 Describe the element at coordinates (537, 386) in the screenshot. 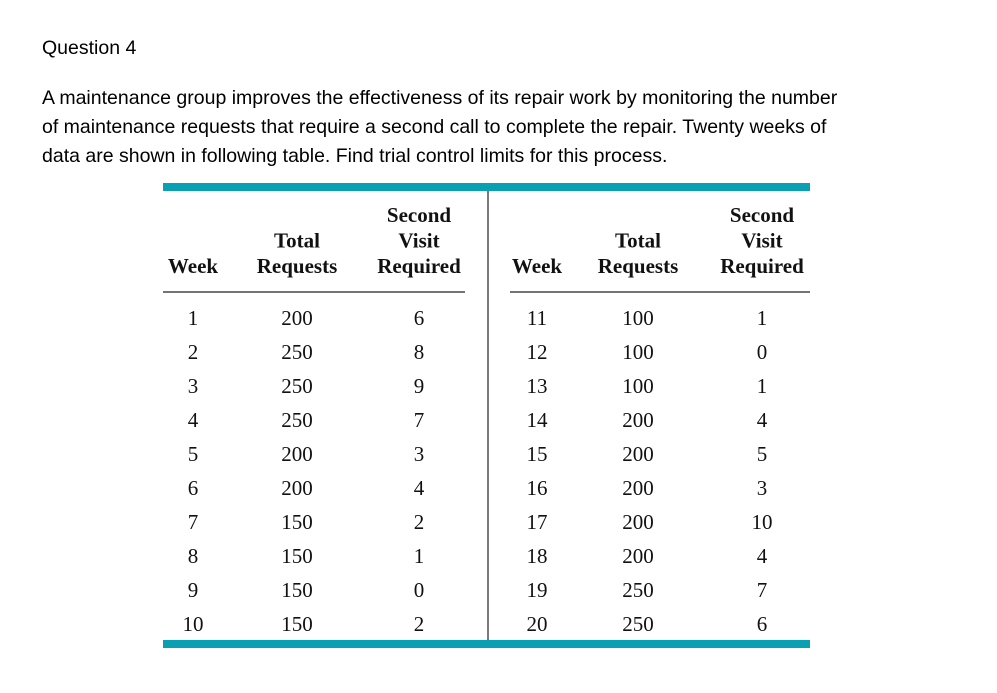

I see `table-cell: 13` at that location.